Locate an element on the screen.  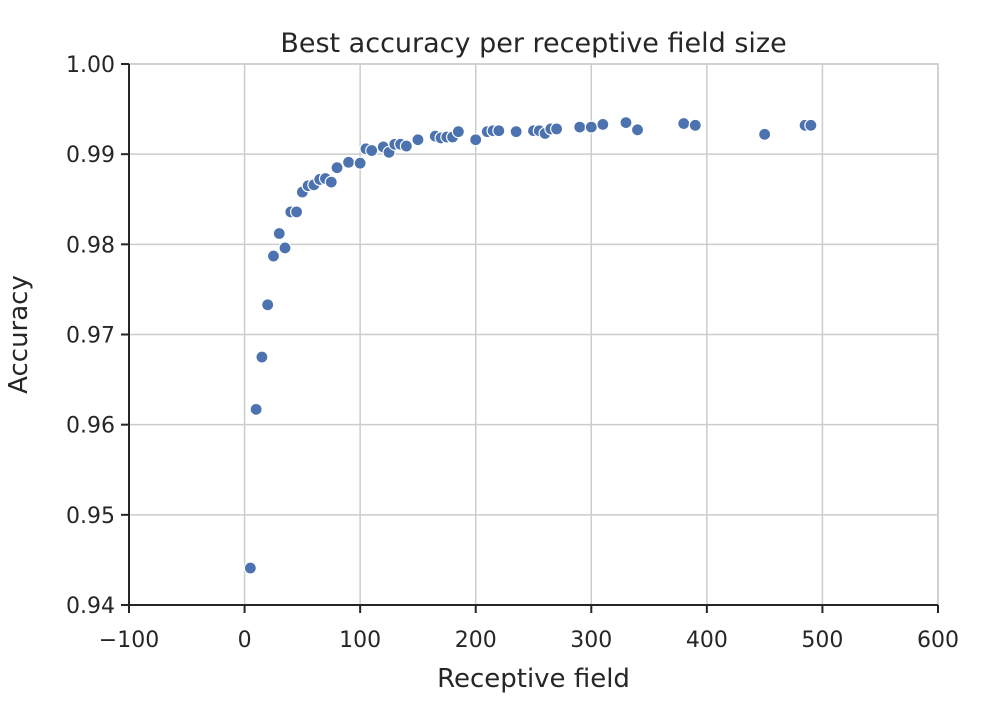
y-axis-label: Accuracy is located at coordinates (19, 334).